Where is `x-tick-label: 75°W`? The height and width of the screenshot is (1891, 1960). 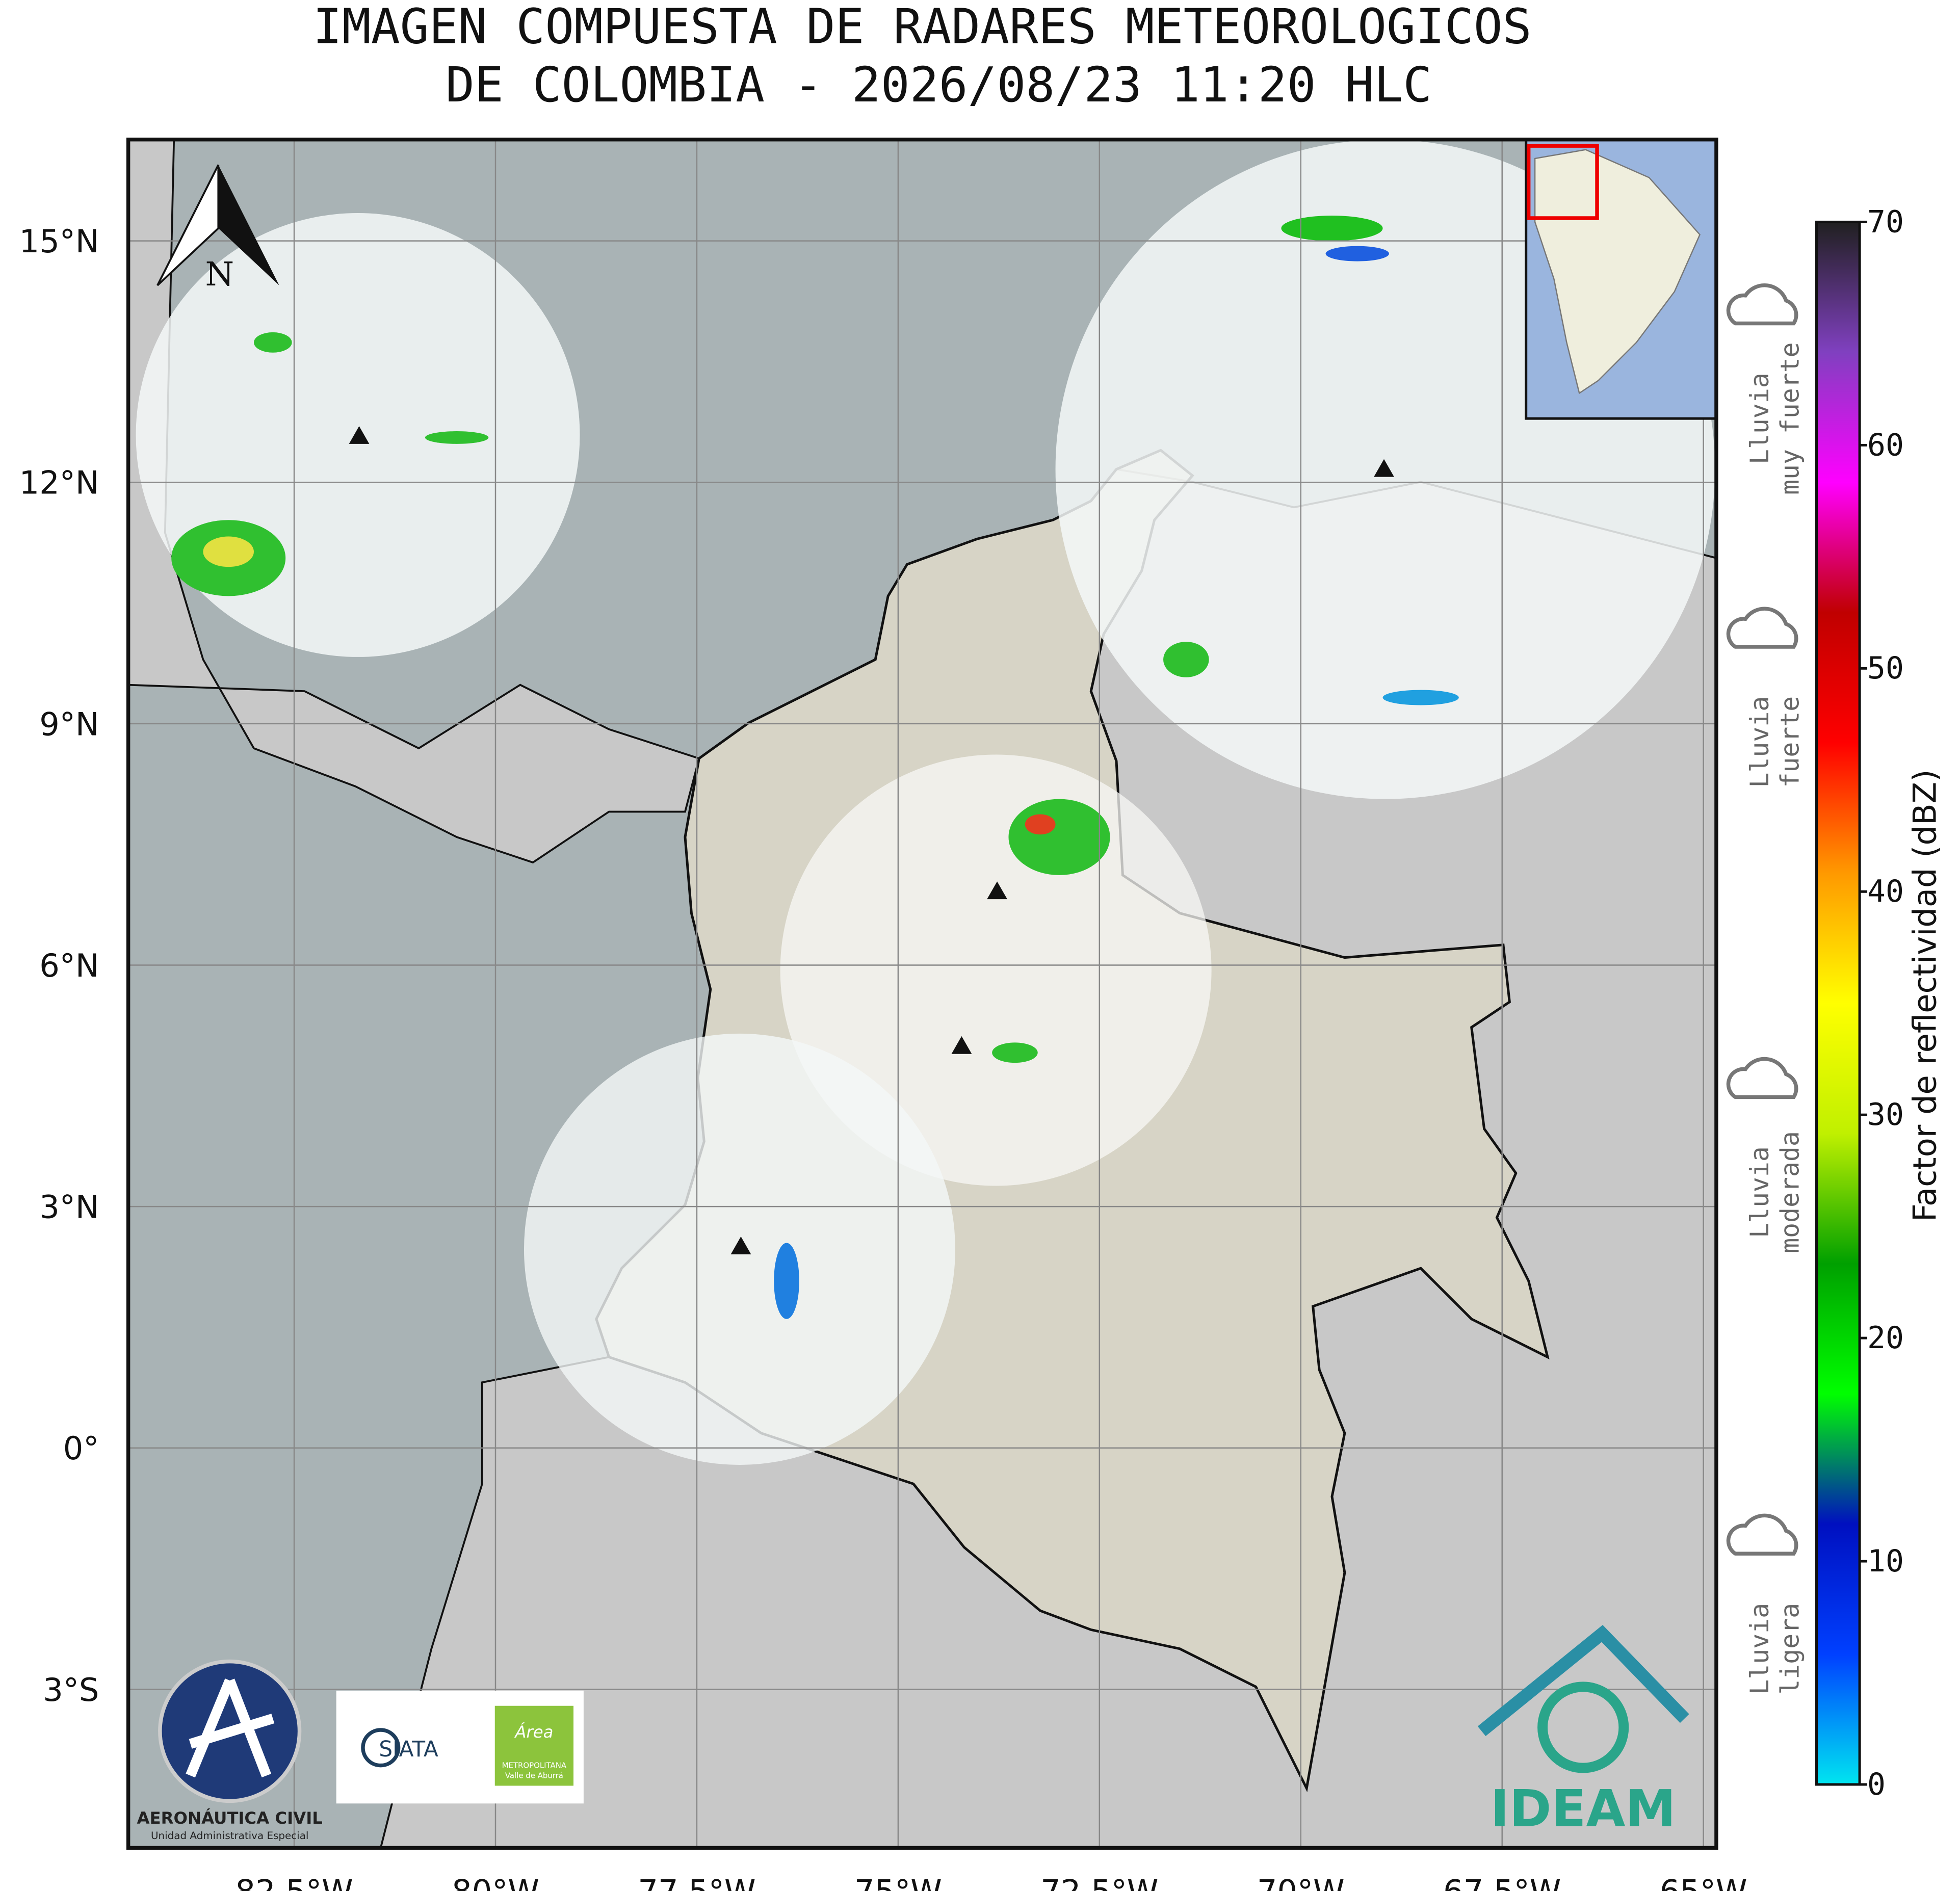 x-tick-label: 75°W is located at coordinates (898, 1882).